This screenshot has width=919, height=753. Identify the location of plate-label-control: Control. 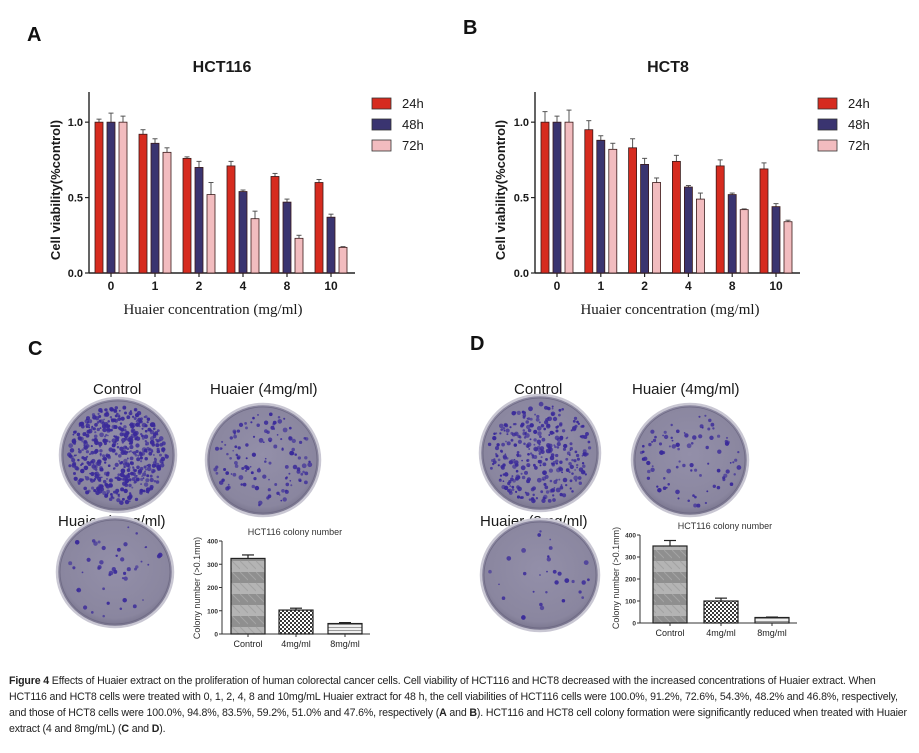
(538, 389).